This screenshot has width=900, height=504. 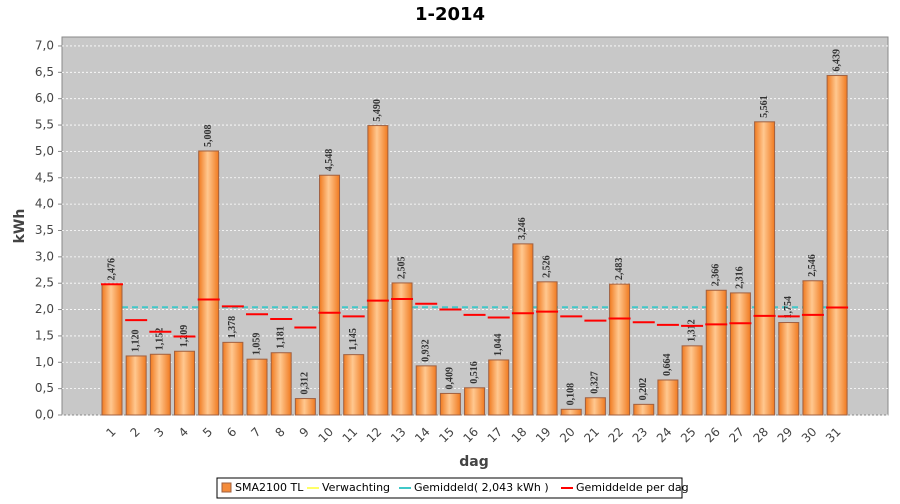 I want to click on data-label: 1,120, so click(x=135, y=340).